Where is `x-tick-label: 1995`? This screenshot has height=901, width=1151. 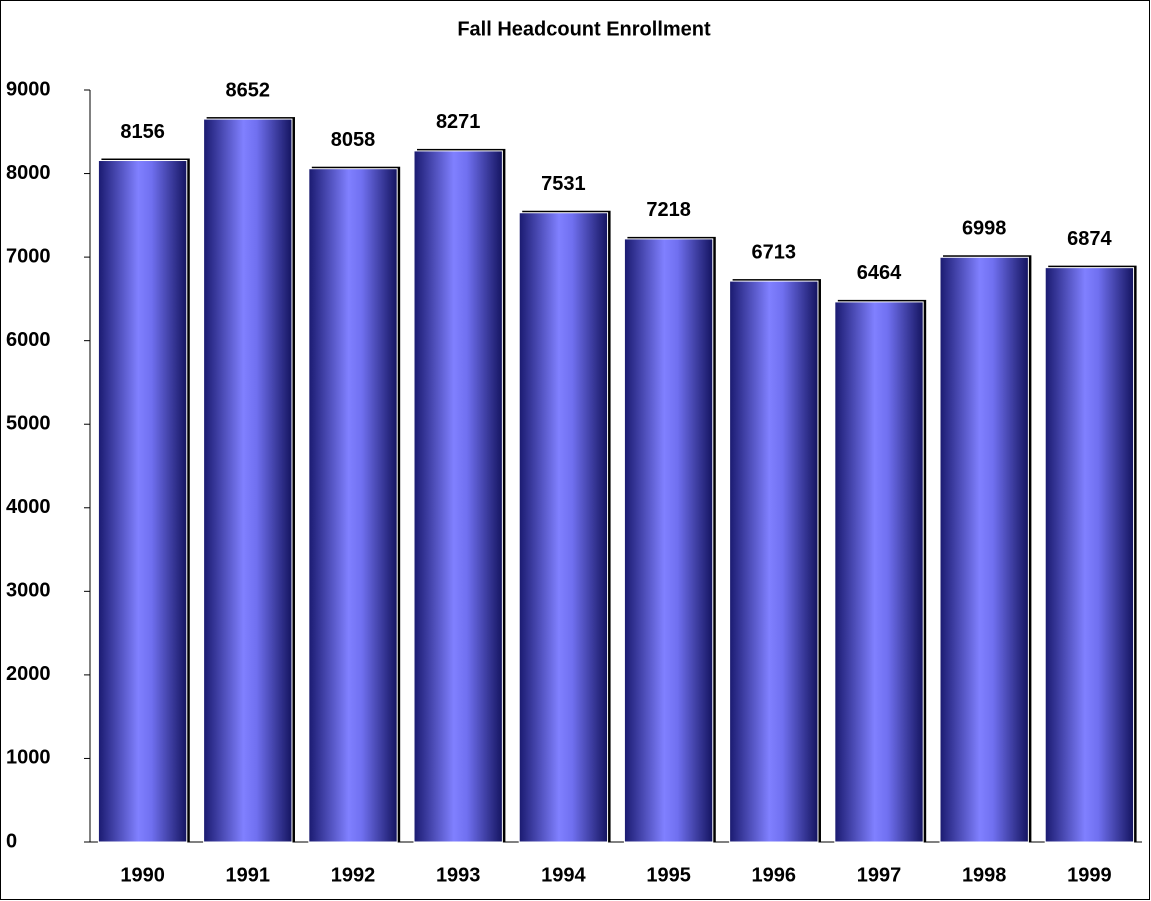 x-tick-label: 1995 is located at coordinates (668, 875).